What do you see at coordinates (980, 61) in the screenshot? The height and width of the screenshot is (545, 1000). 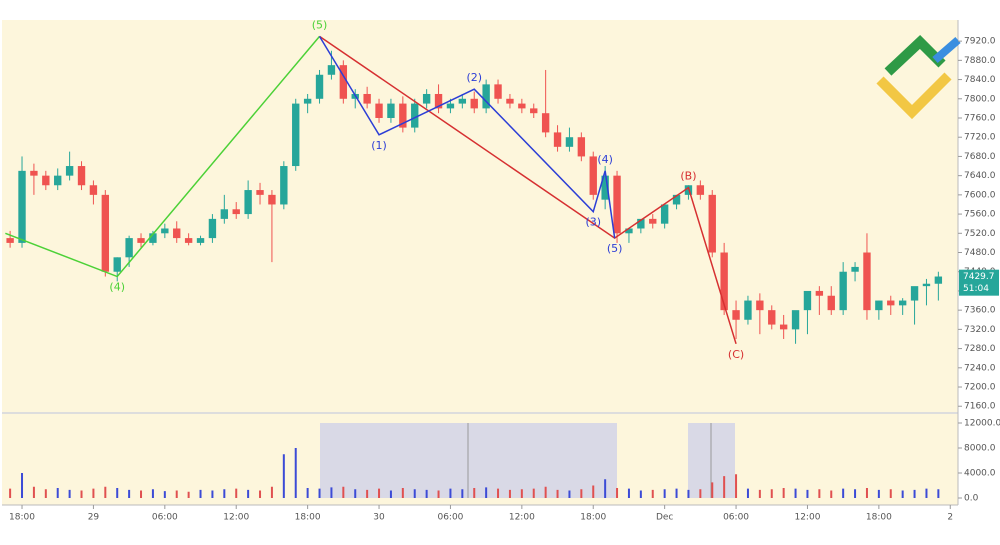 I see `y-tick-label: 7880.0` at bounding box center [980, 61].